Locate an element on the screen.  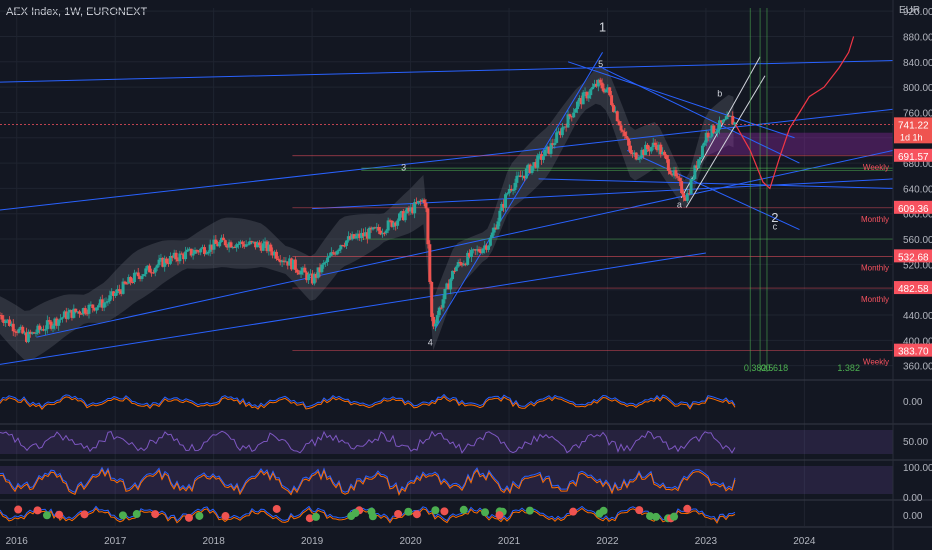
indicator-line is located at coordinates (368, 400).